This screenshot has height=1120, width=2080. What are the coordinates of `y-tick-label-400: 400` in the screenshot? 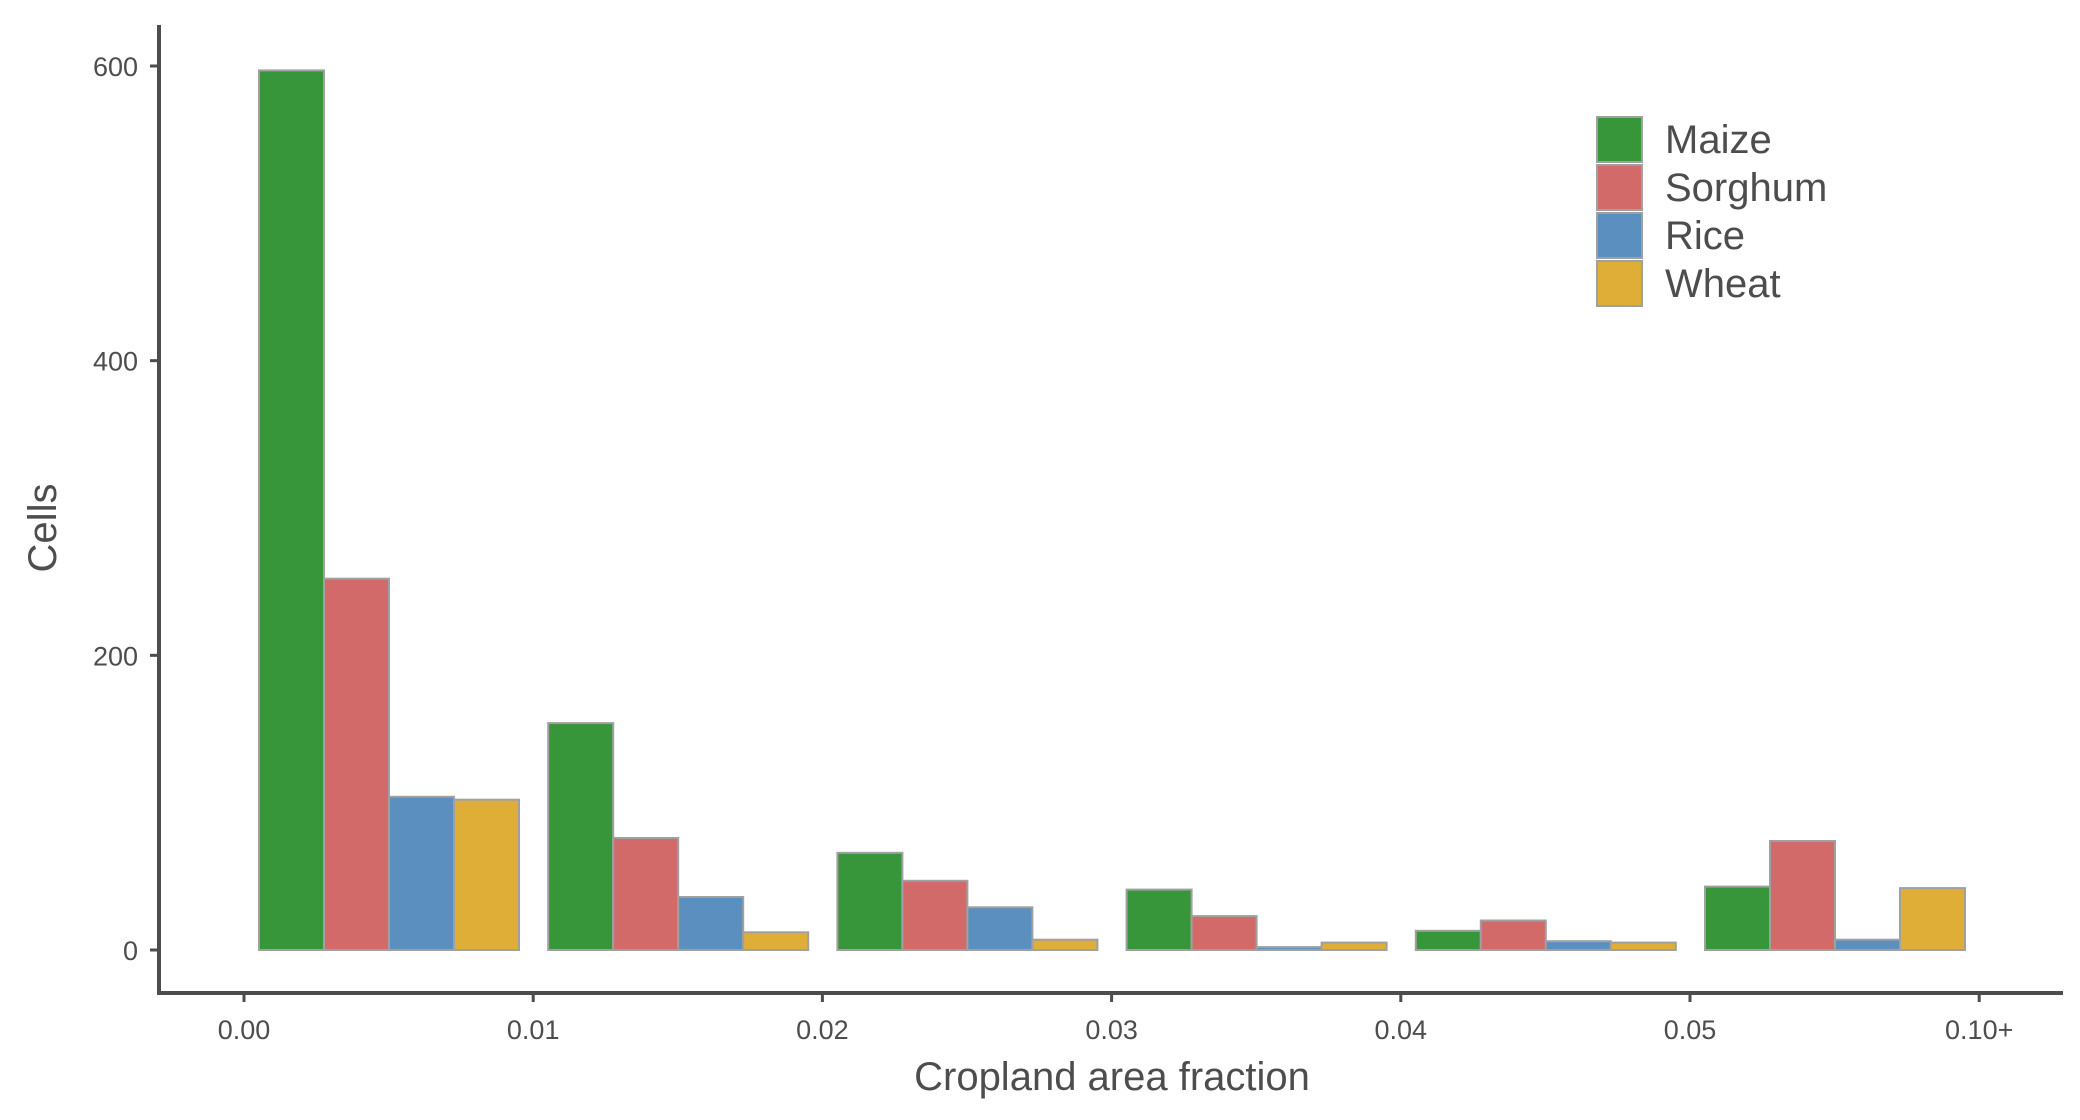 It's located at (115, 362).